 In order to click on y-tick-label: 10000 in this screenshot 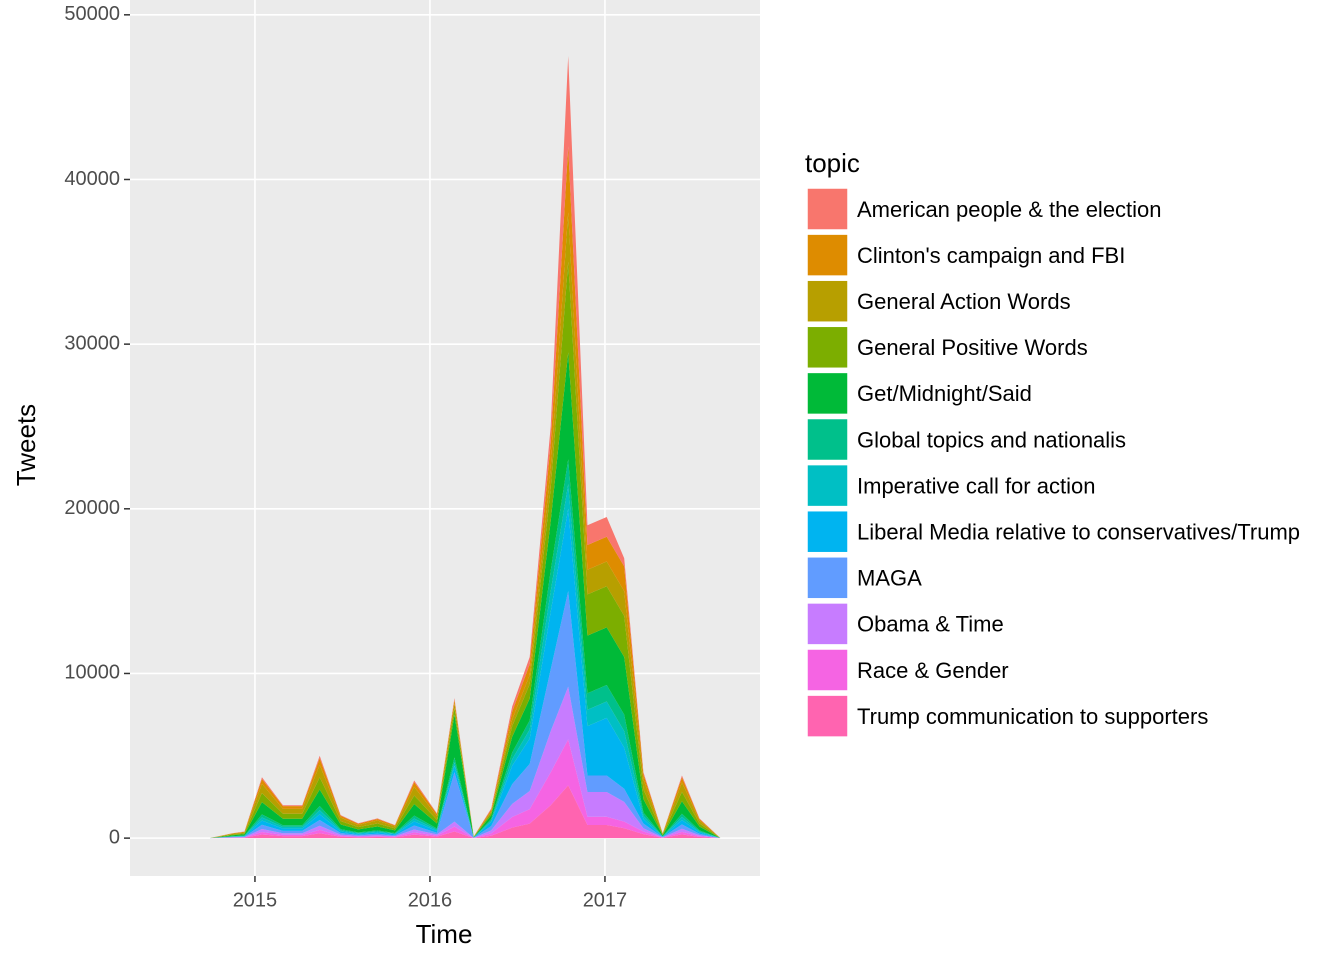, I will do `click(92, 673)`.